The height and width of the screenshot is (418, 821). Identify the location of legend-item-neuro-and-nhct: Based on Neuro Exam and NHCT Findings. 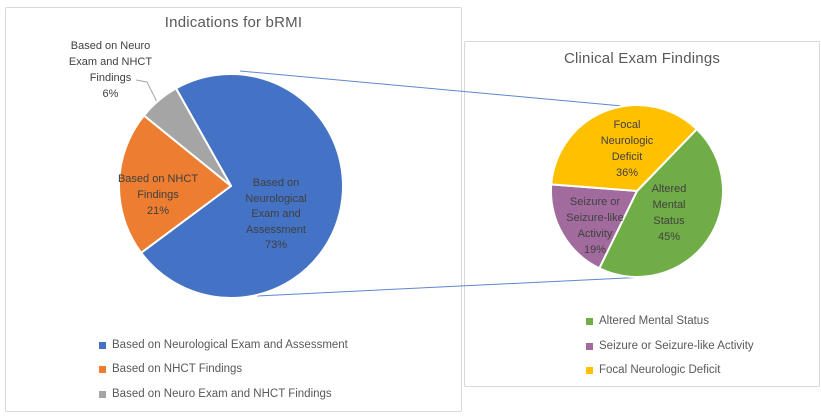
(215, 394).